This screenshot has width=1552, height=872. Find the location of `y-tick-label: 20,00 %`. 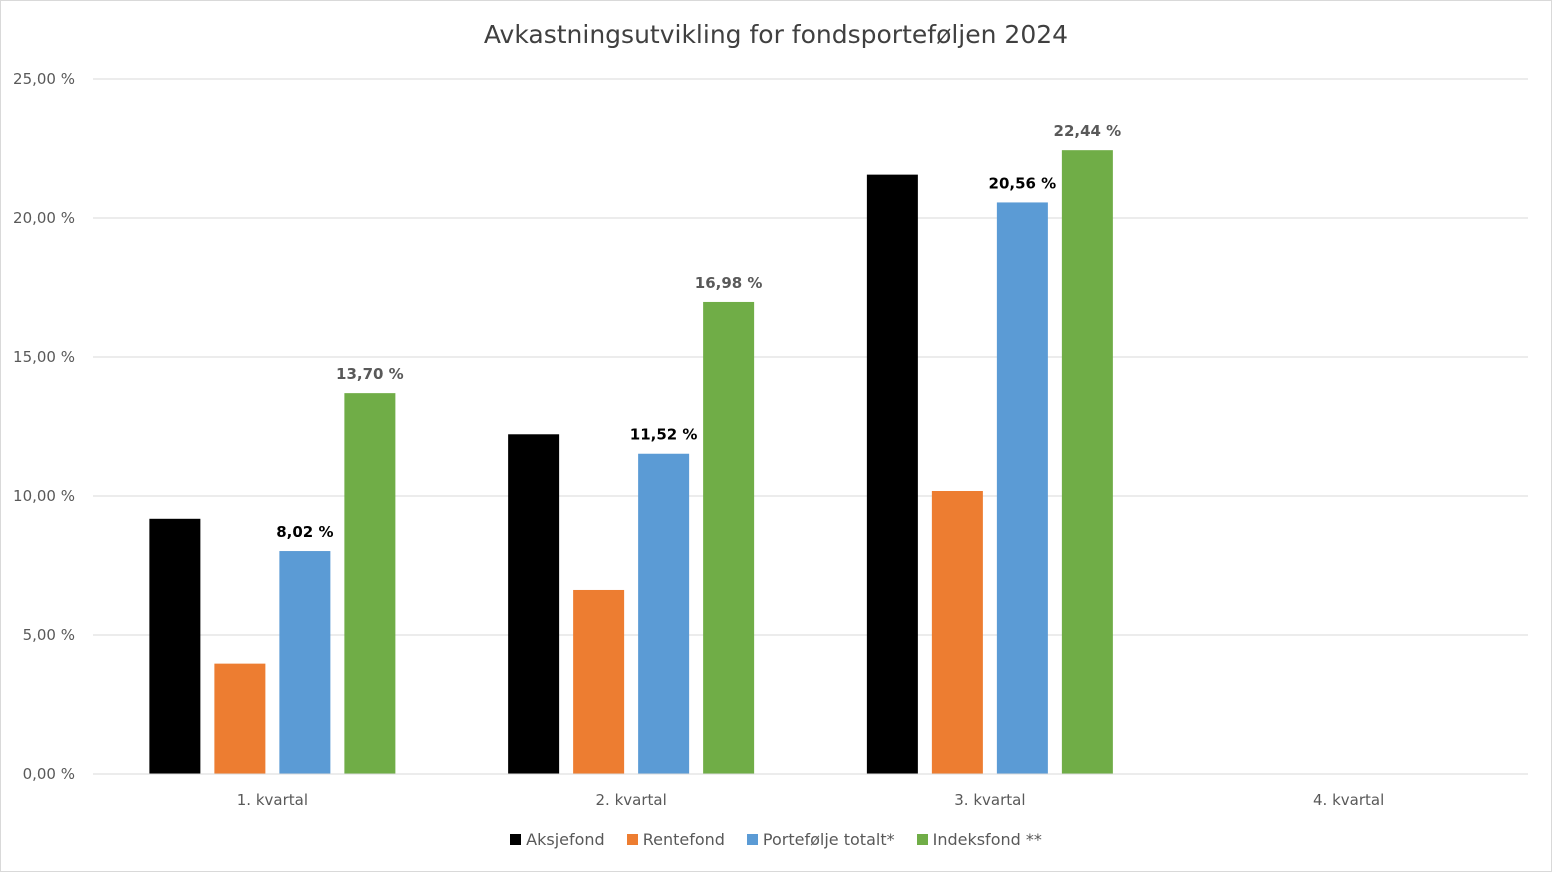

y-tick-label: 20,00 % is located at coordinates (44, 218).